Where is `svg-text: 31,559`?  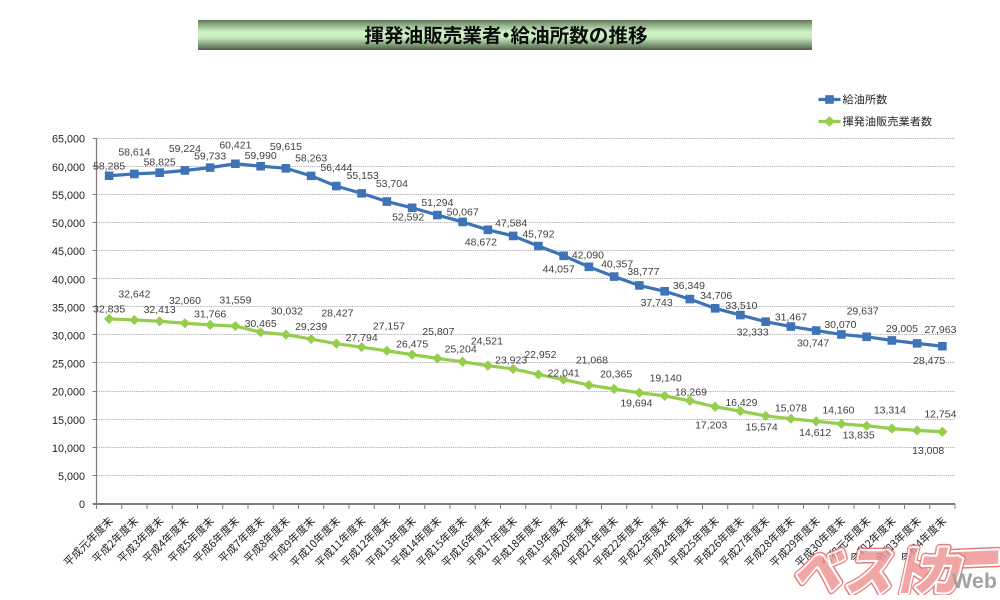 svg-text: 31,559 is located at coordinates (235, 301).